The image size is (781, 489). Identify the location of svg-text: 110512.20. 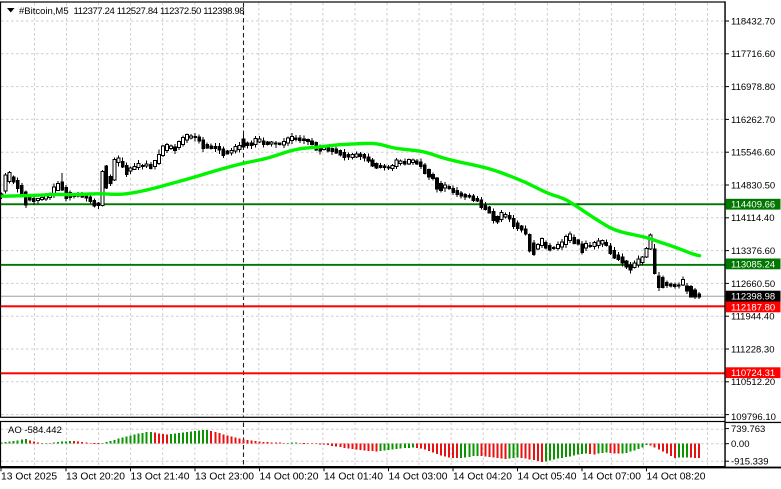
(753, 382).